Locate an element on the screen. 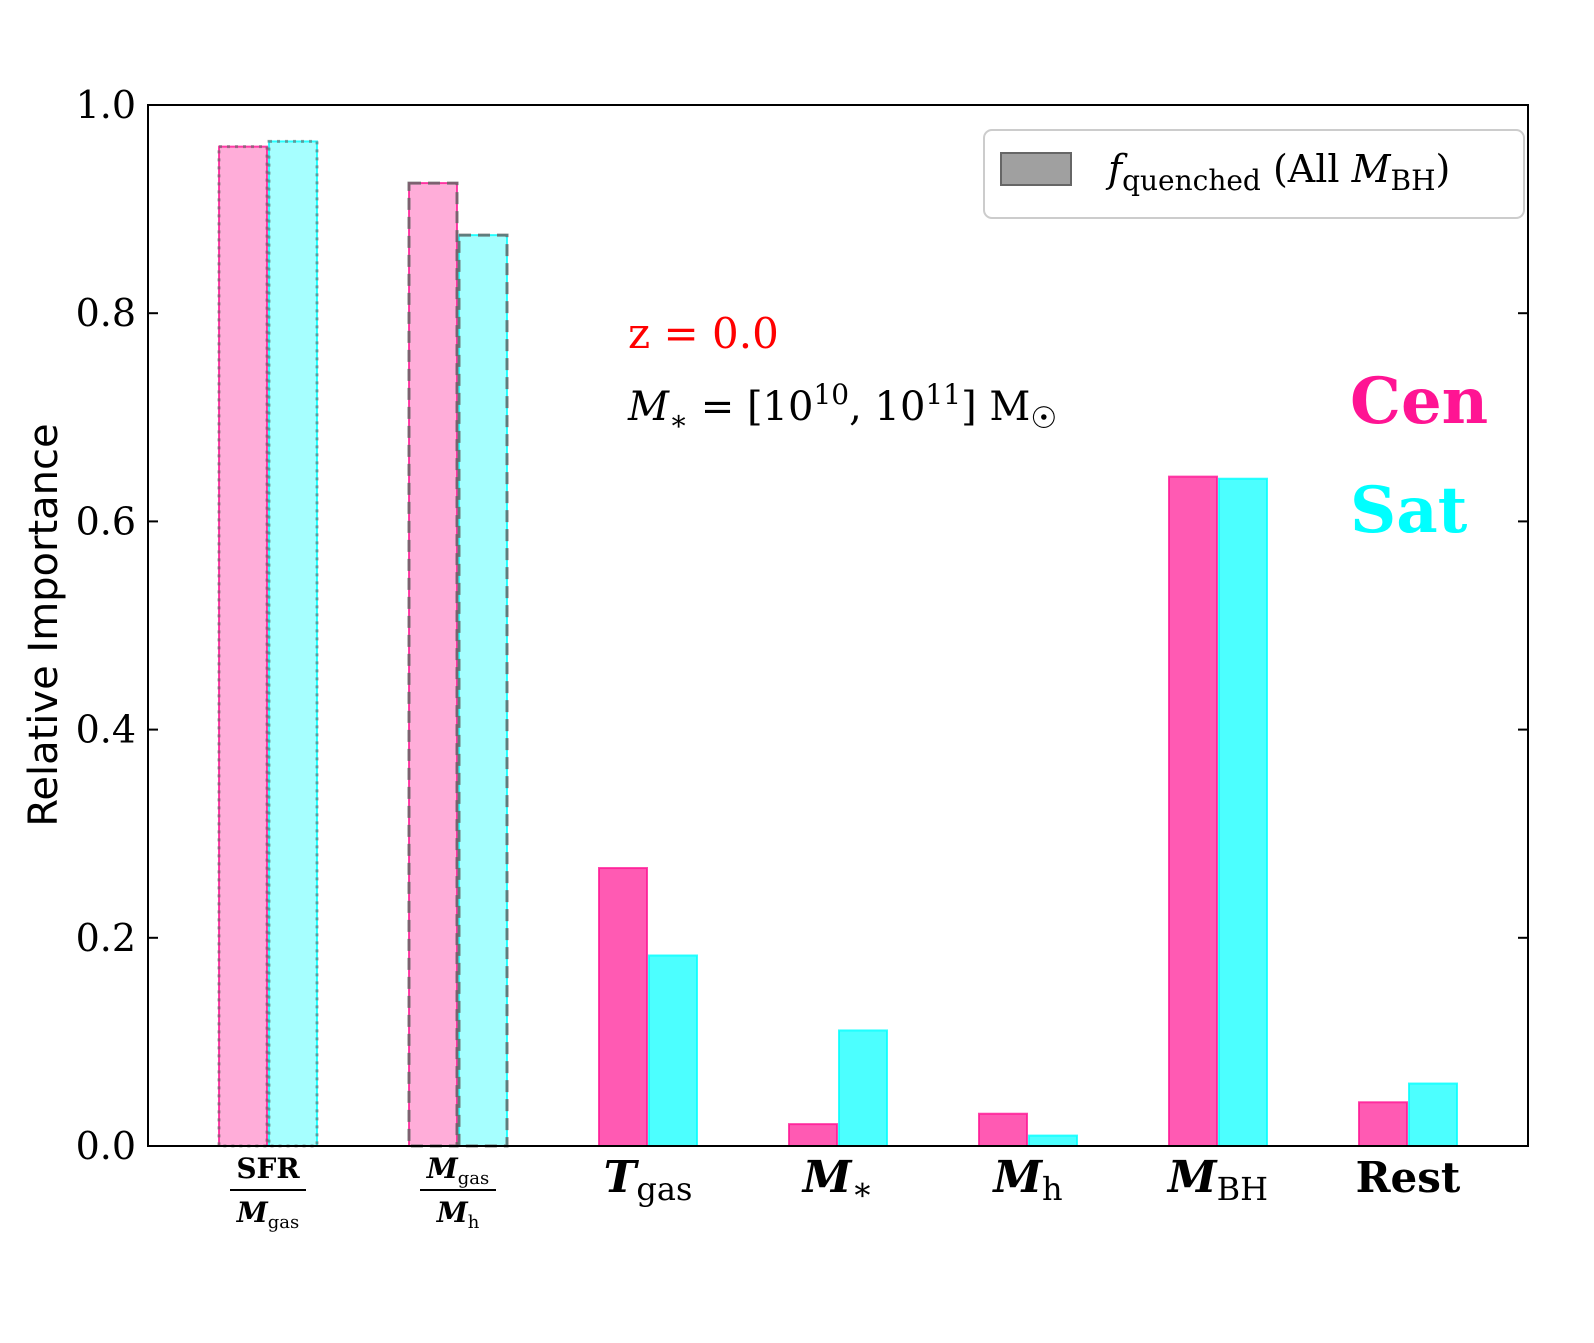  legend-frame is located at coordinates (1254, 174).